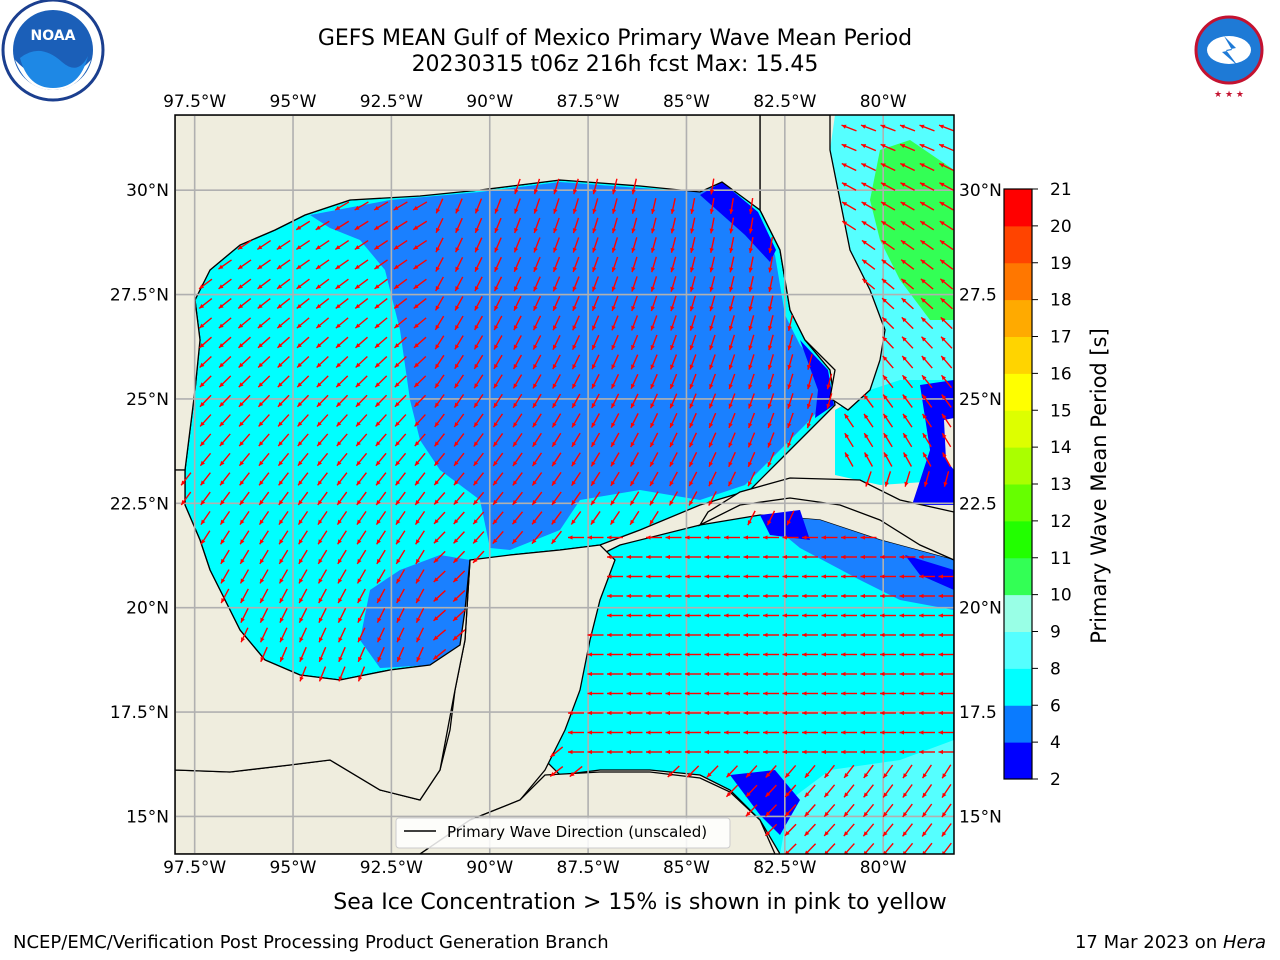  What do you see at coordinates (784, 868) in the screenshot?
I see `x-tick-label-bottom: 82.5°W` at bounding box center [784, 868].